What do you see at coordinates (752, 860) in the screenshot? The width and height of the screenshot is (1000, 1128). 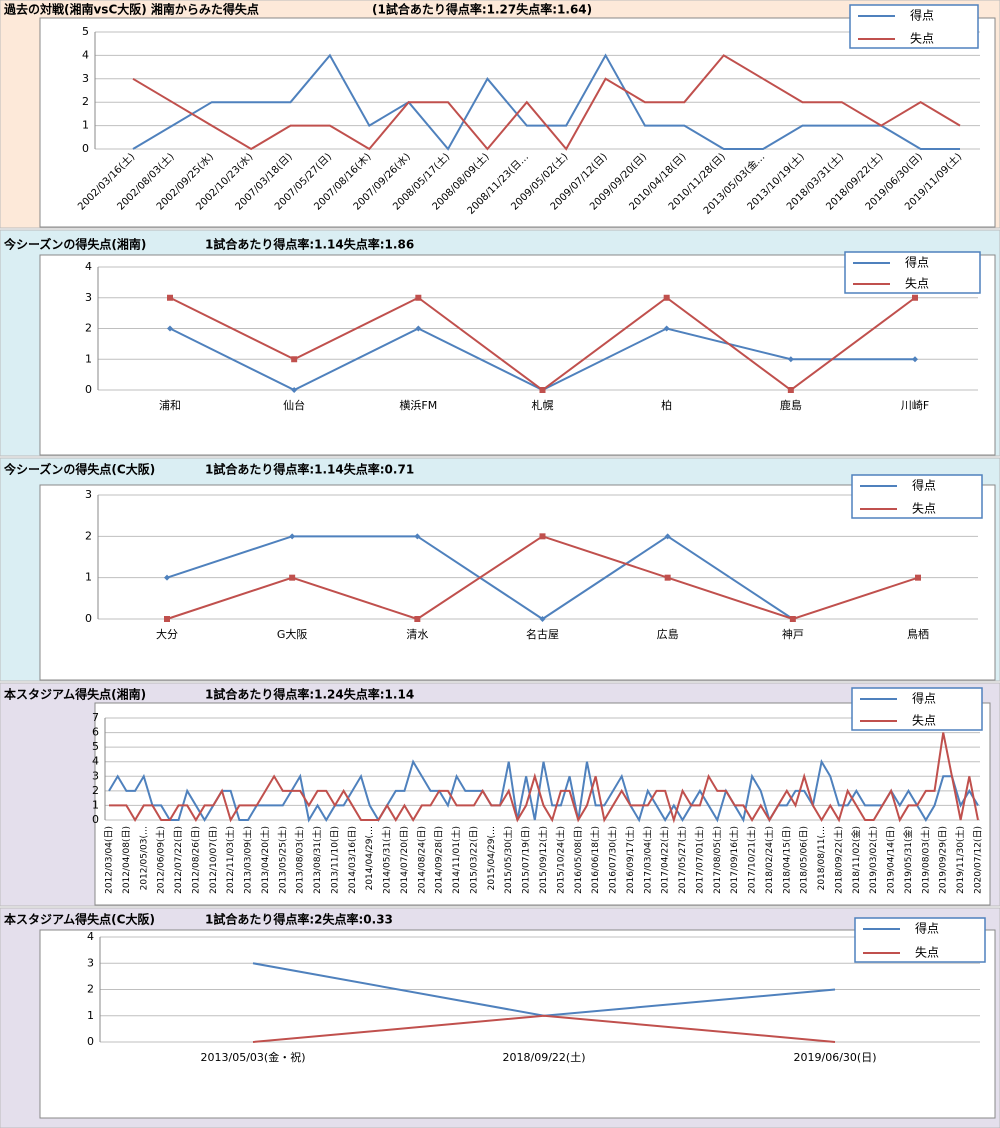 I see `x-tick-label: 2017/10/21(土)` at bounding box center [752, 860].